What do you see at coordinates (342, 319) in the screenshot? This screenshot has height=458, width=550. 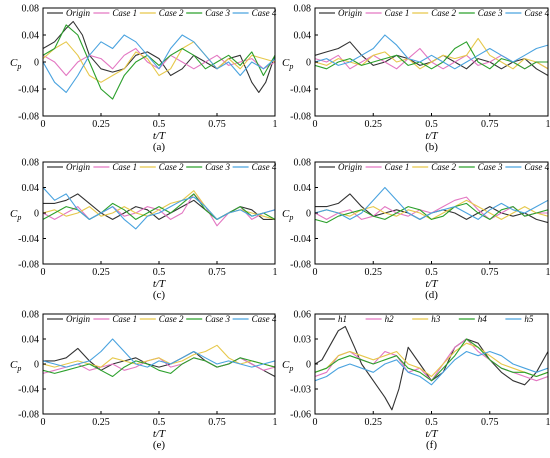 I see `legend-label: h1` at bounding box center [342, 319].